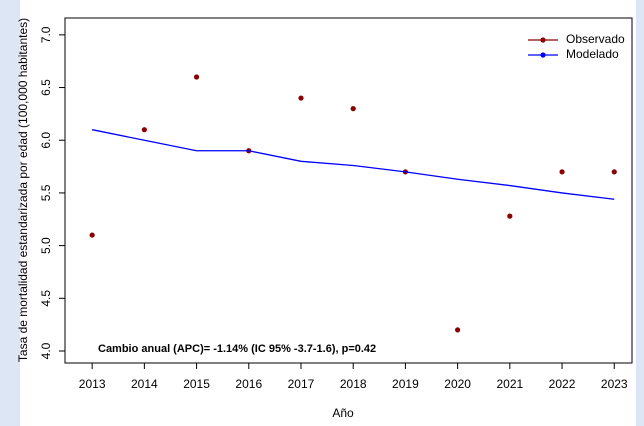 This screenshot has width=644, height=426. I want to click on x-tick-label: 2017, so click(301, 384).